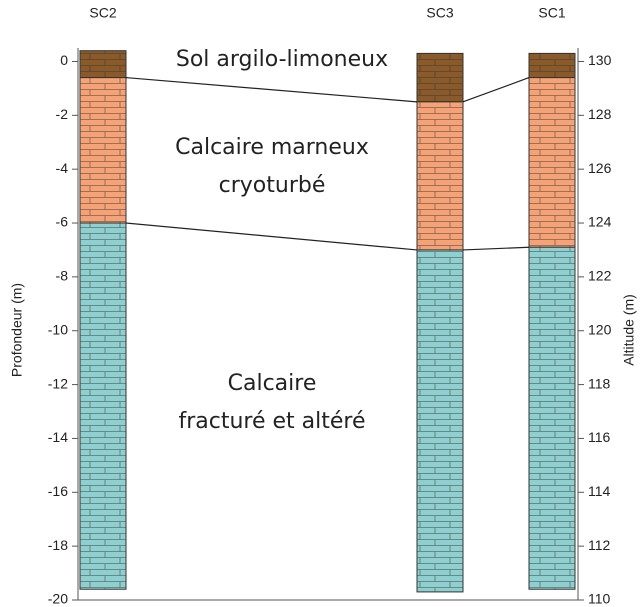 The image size is (643, 607). I want to click on y2-tick-label: 110, so click(599, 599).